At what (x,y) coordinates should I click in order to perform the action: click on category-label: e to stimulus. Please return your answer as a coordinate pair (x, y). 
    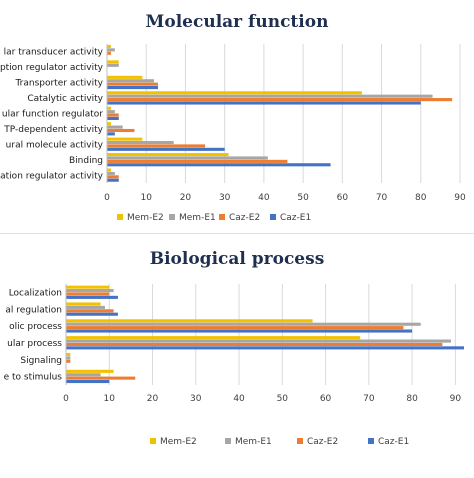
    Looking at the image, I should click on (33, 378).